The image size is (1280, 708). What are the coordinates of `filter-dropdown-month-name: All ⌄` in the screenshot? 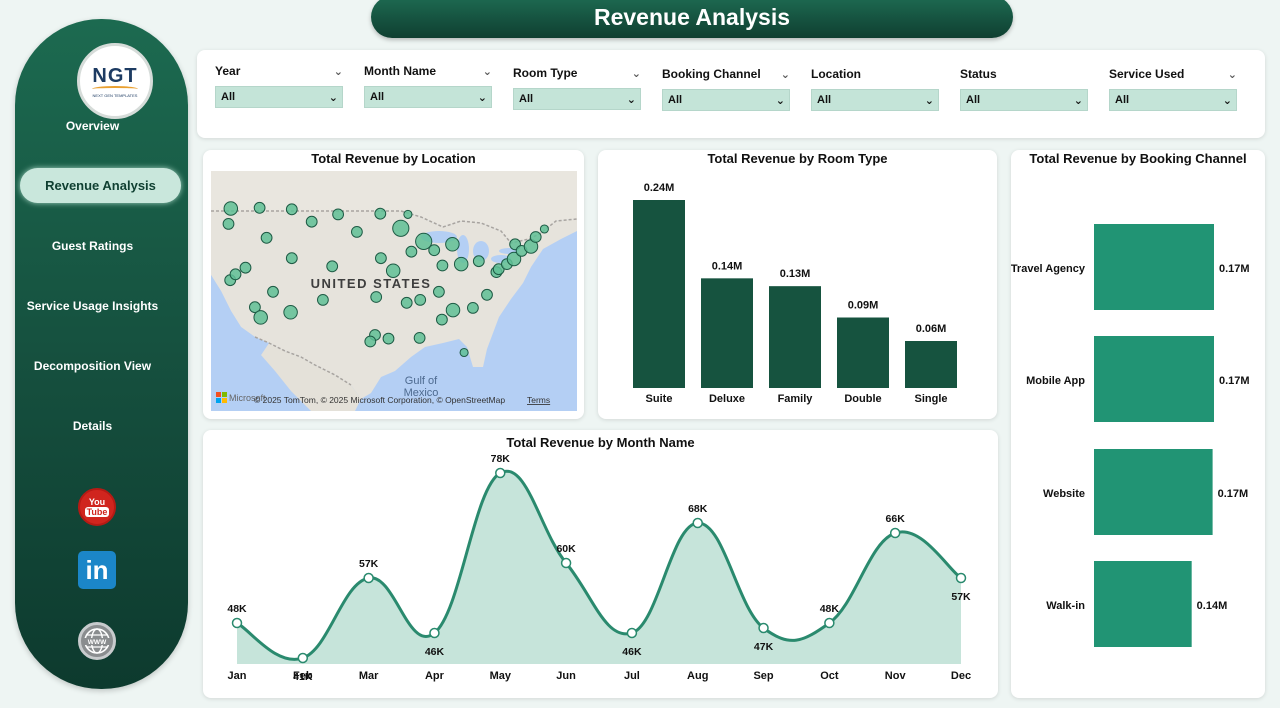 It's located at (428, 97).